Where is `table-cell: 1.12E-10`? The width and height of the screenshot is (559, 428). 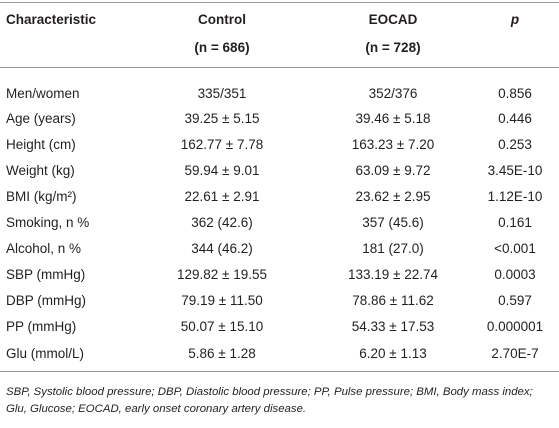
table-cell: 1.12E-10 is located at coordinates (515, 196).